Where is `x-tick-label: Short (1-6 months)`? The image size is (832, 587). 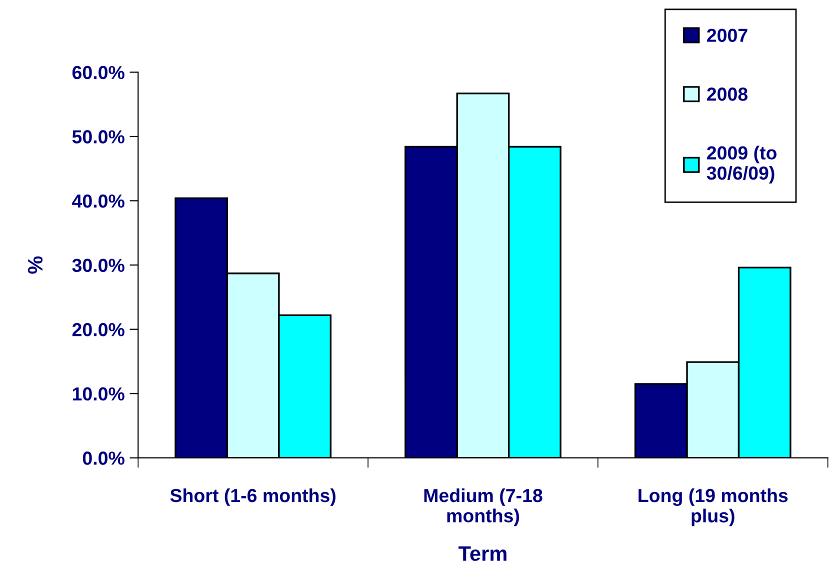
x-tick-label: Short (1-6 months) is located at coordinates (253, 497).